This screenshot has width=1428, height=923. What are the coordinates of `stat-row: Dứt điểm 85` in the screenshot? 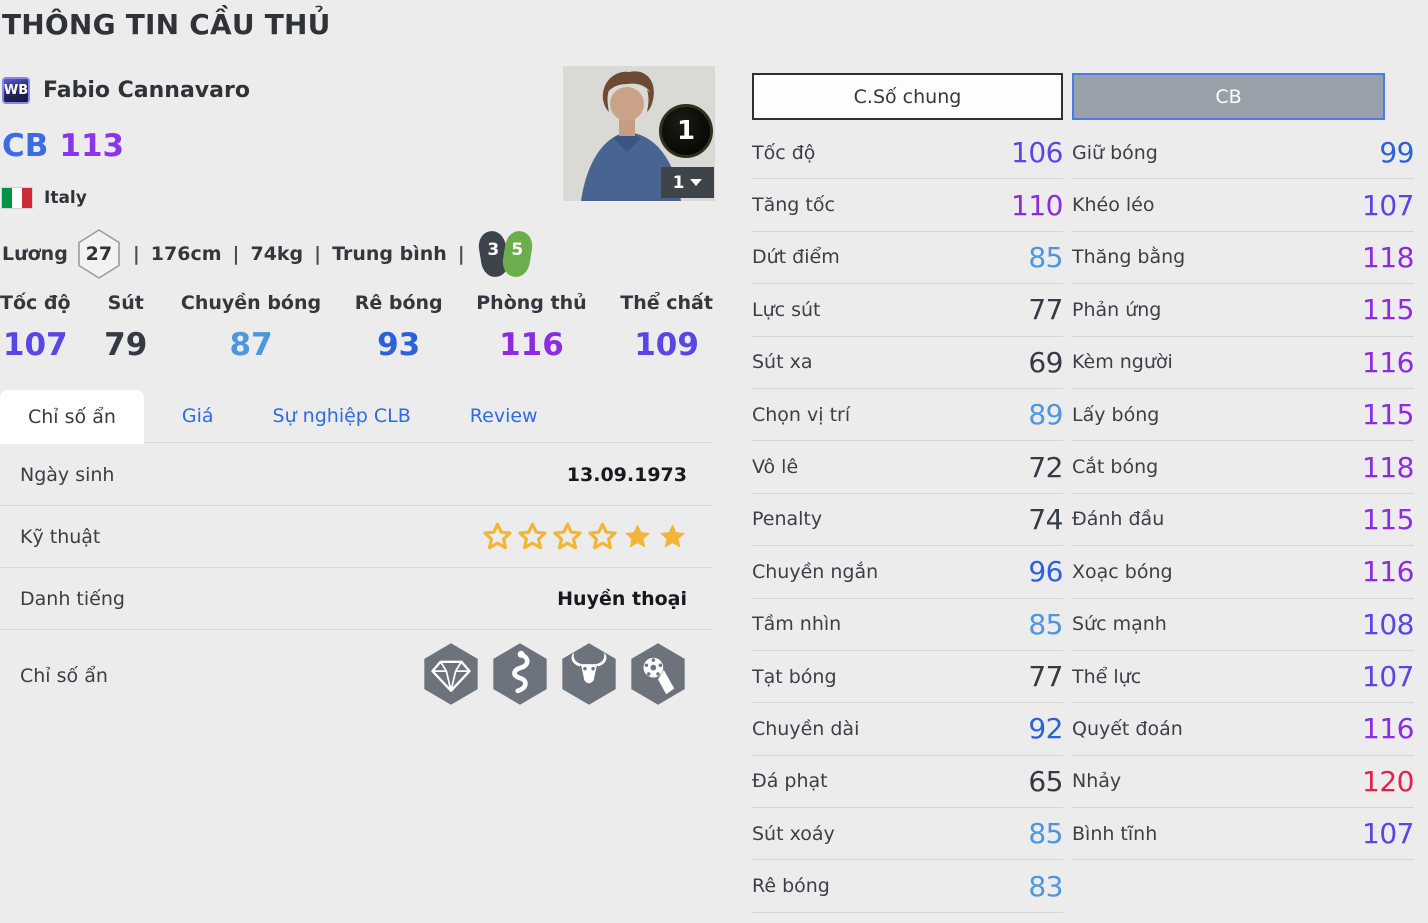 It's located at (907, 258).